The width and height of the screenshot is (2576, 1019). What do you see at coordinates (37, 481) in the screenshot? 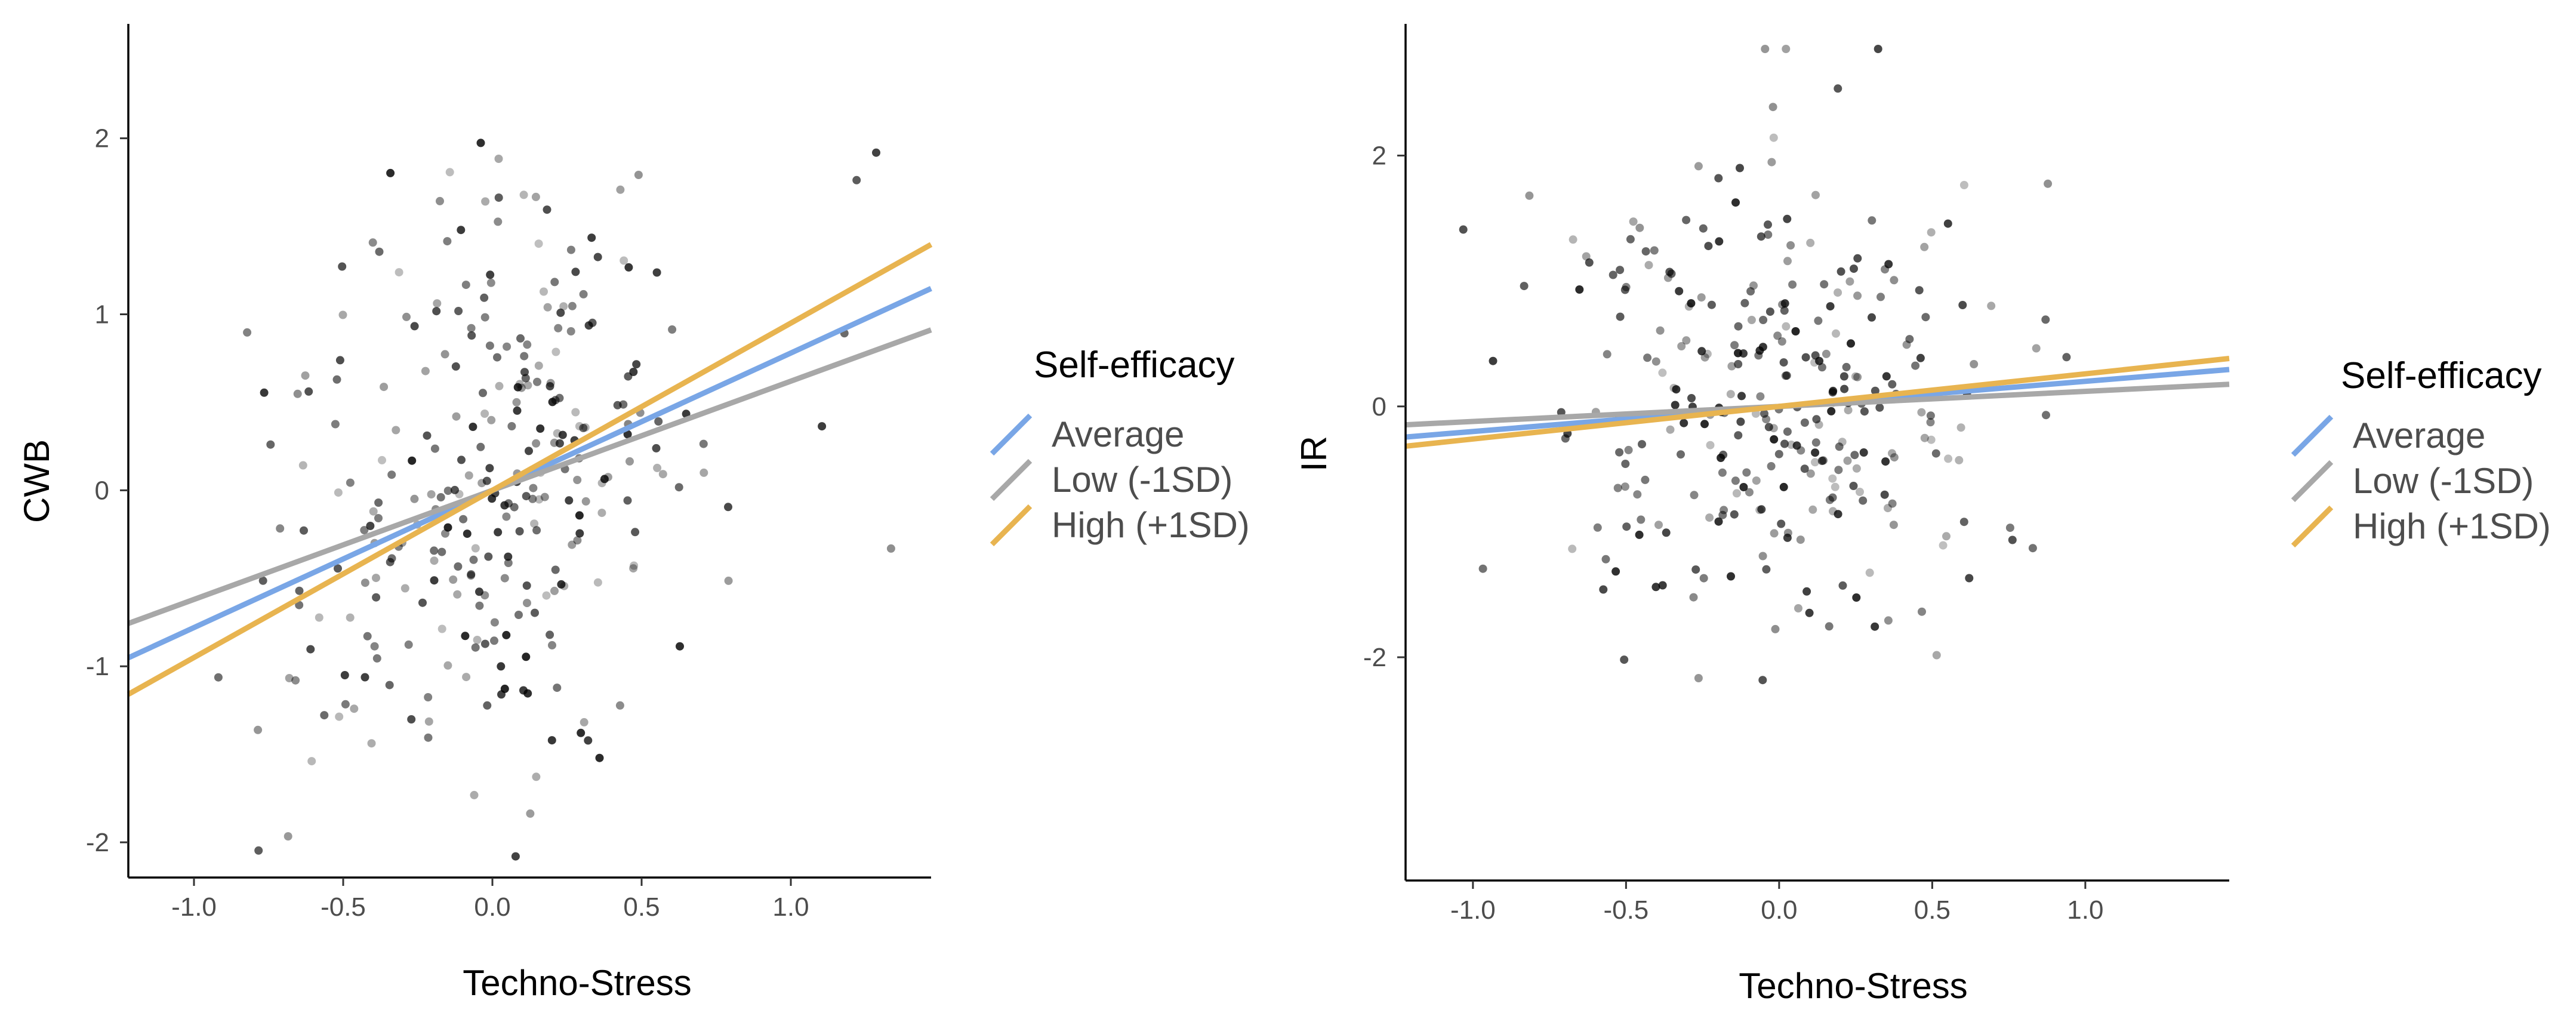
I see `y-axis-title: CWB` at bounding box center [37, 481].